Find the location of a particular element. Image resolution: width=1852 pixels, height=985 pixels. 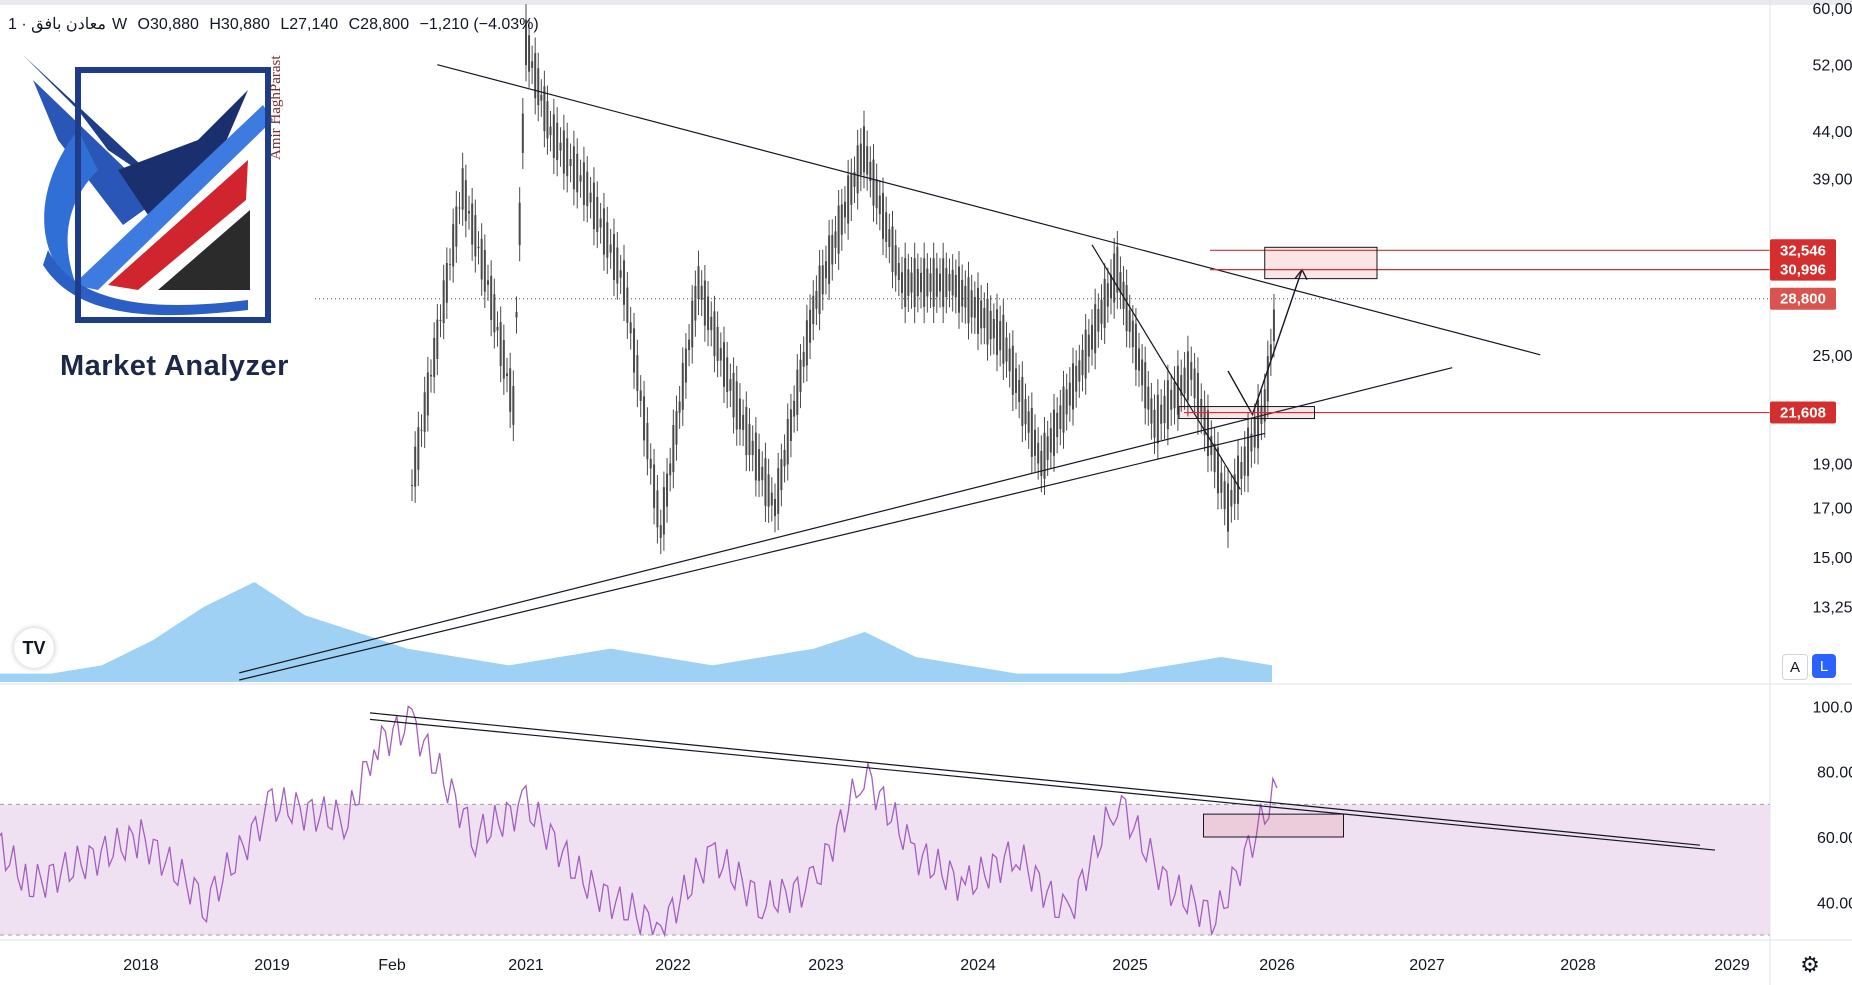

time-tick-label: 2018 is located at coordinates (141, 965).